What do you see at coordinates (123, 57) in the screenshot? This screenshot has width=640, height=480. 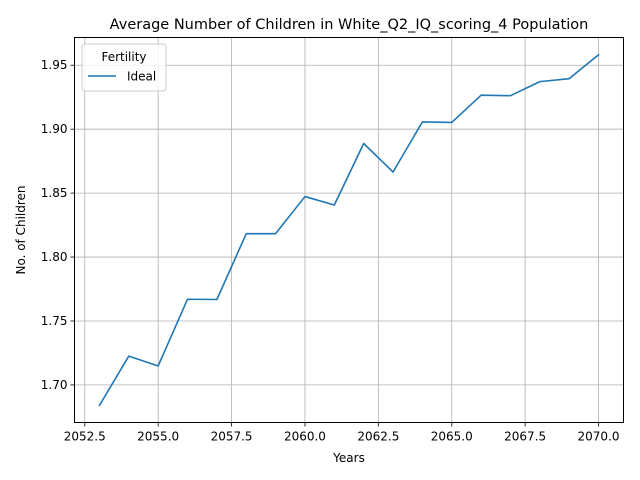 I see `legend-title: Fertility` at bounding box center [123, 57].